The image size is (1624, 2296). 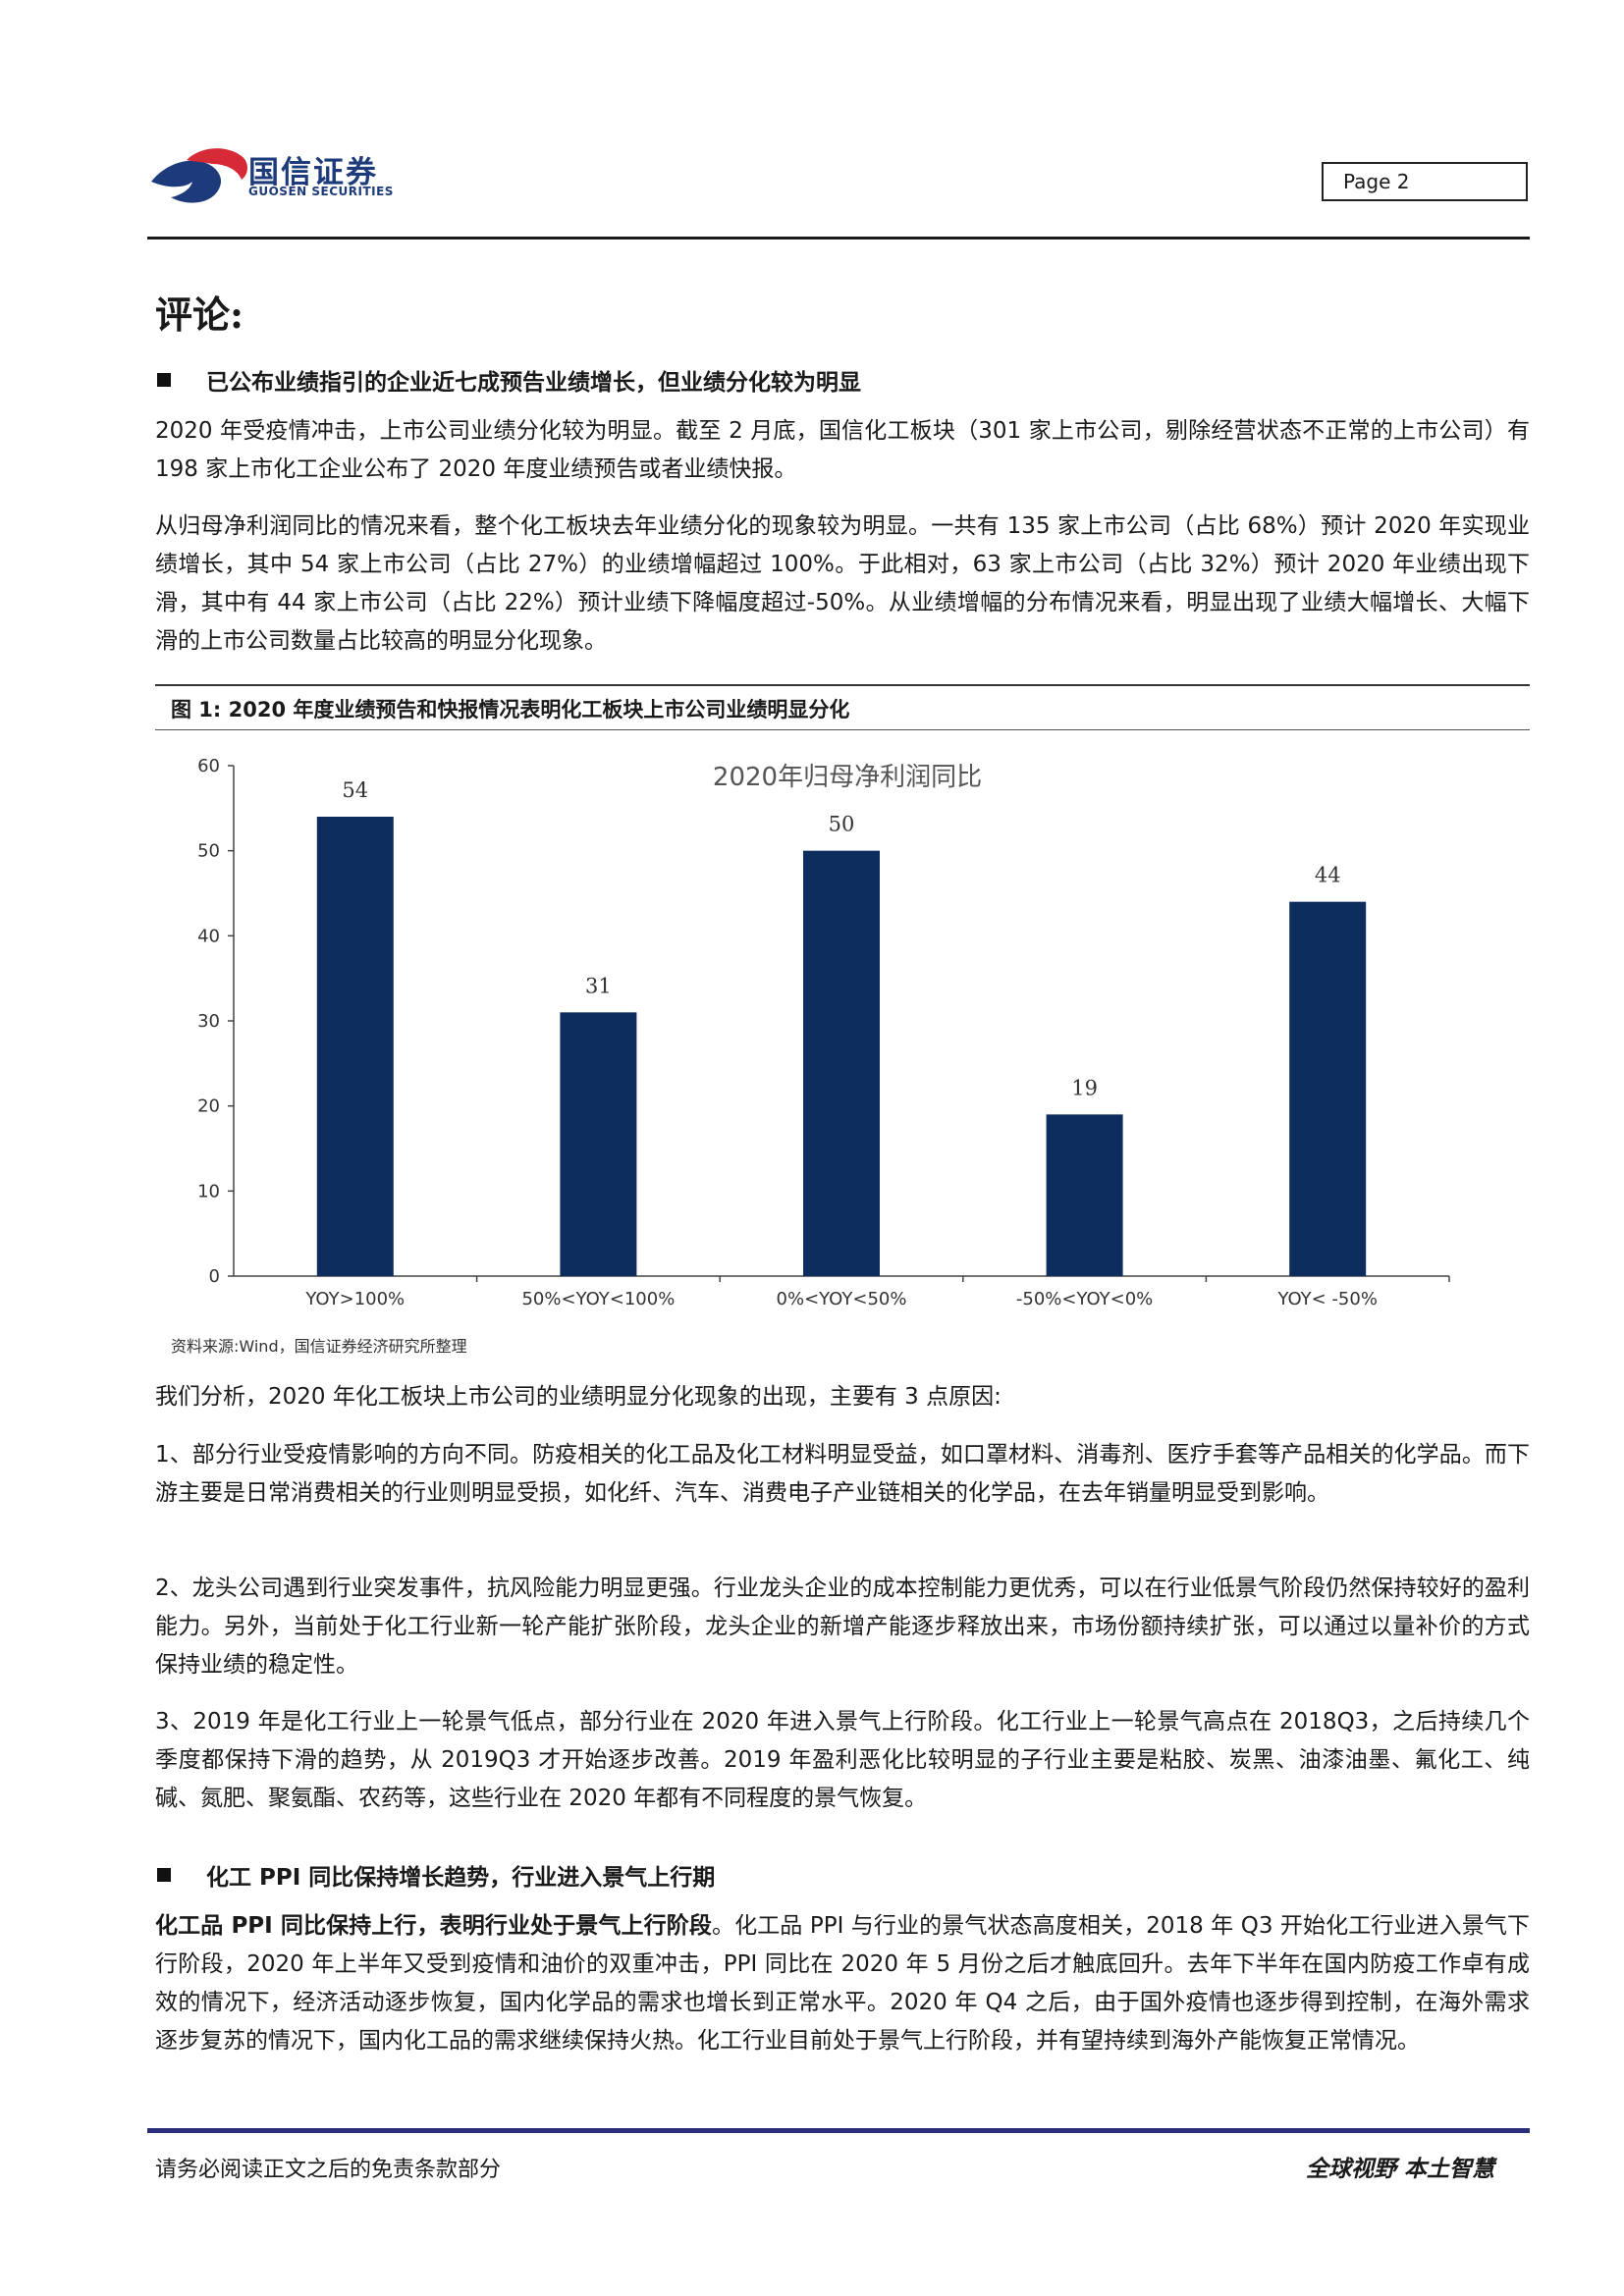 What do you see at coordinates (842, 824) in the screenshot?
I see `bar-value-label: 50` at bounding box center [842, 824].